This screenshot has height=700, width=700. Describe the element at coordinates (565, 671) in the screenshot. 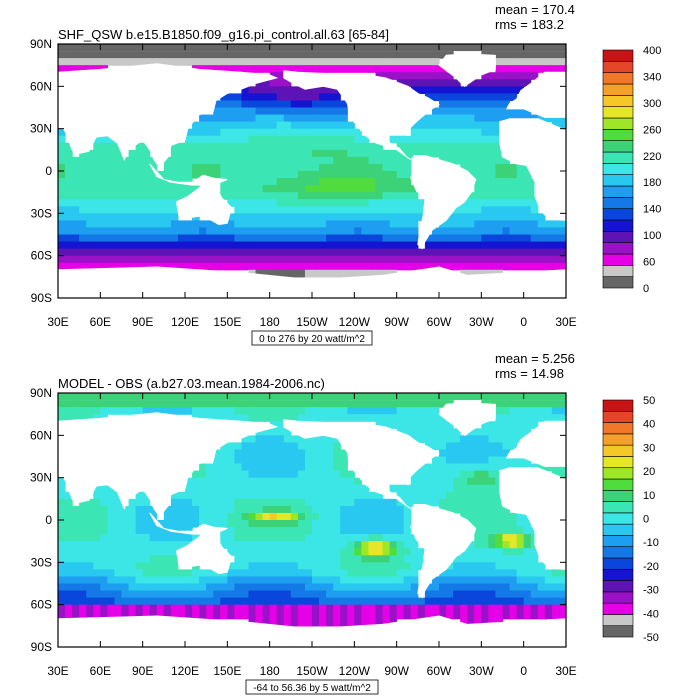

I see `x-tick-label: 30E` at that location.